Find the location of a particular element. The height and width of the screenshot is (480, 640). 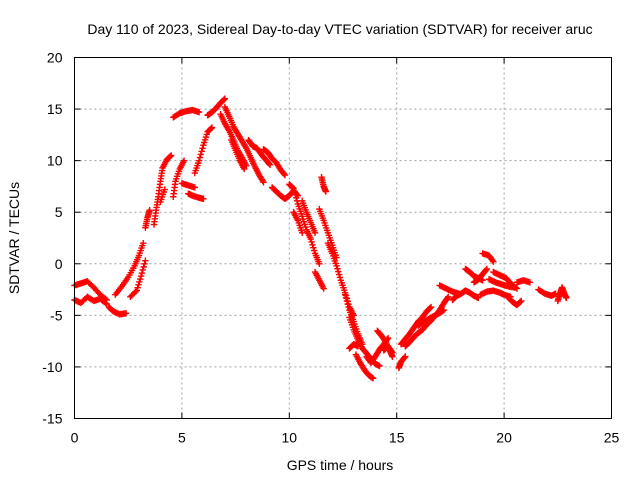

y-axis-label: SDTVAR / TECUs is located at coordinates (14, 238).